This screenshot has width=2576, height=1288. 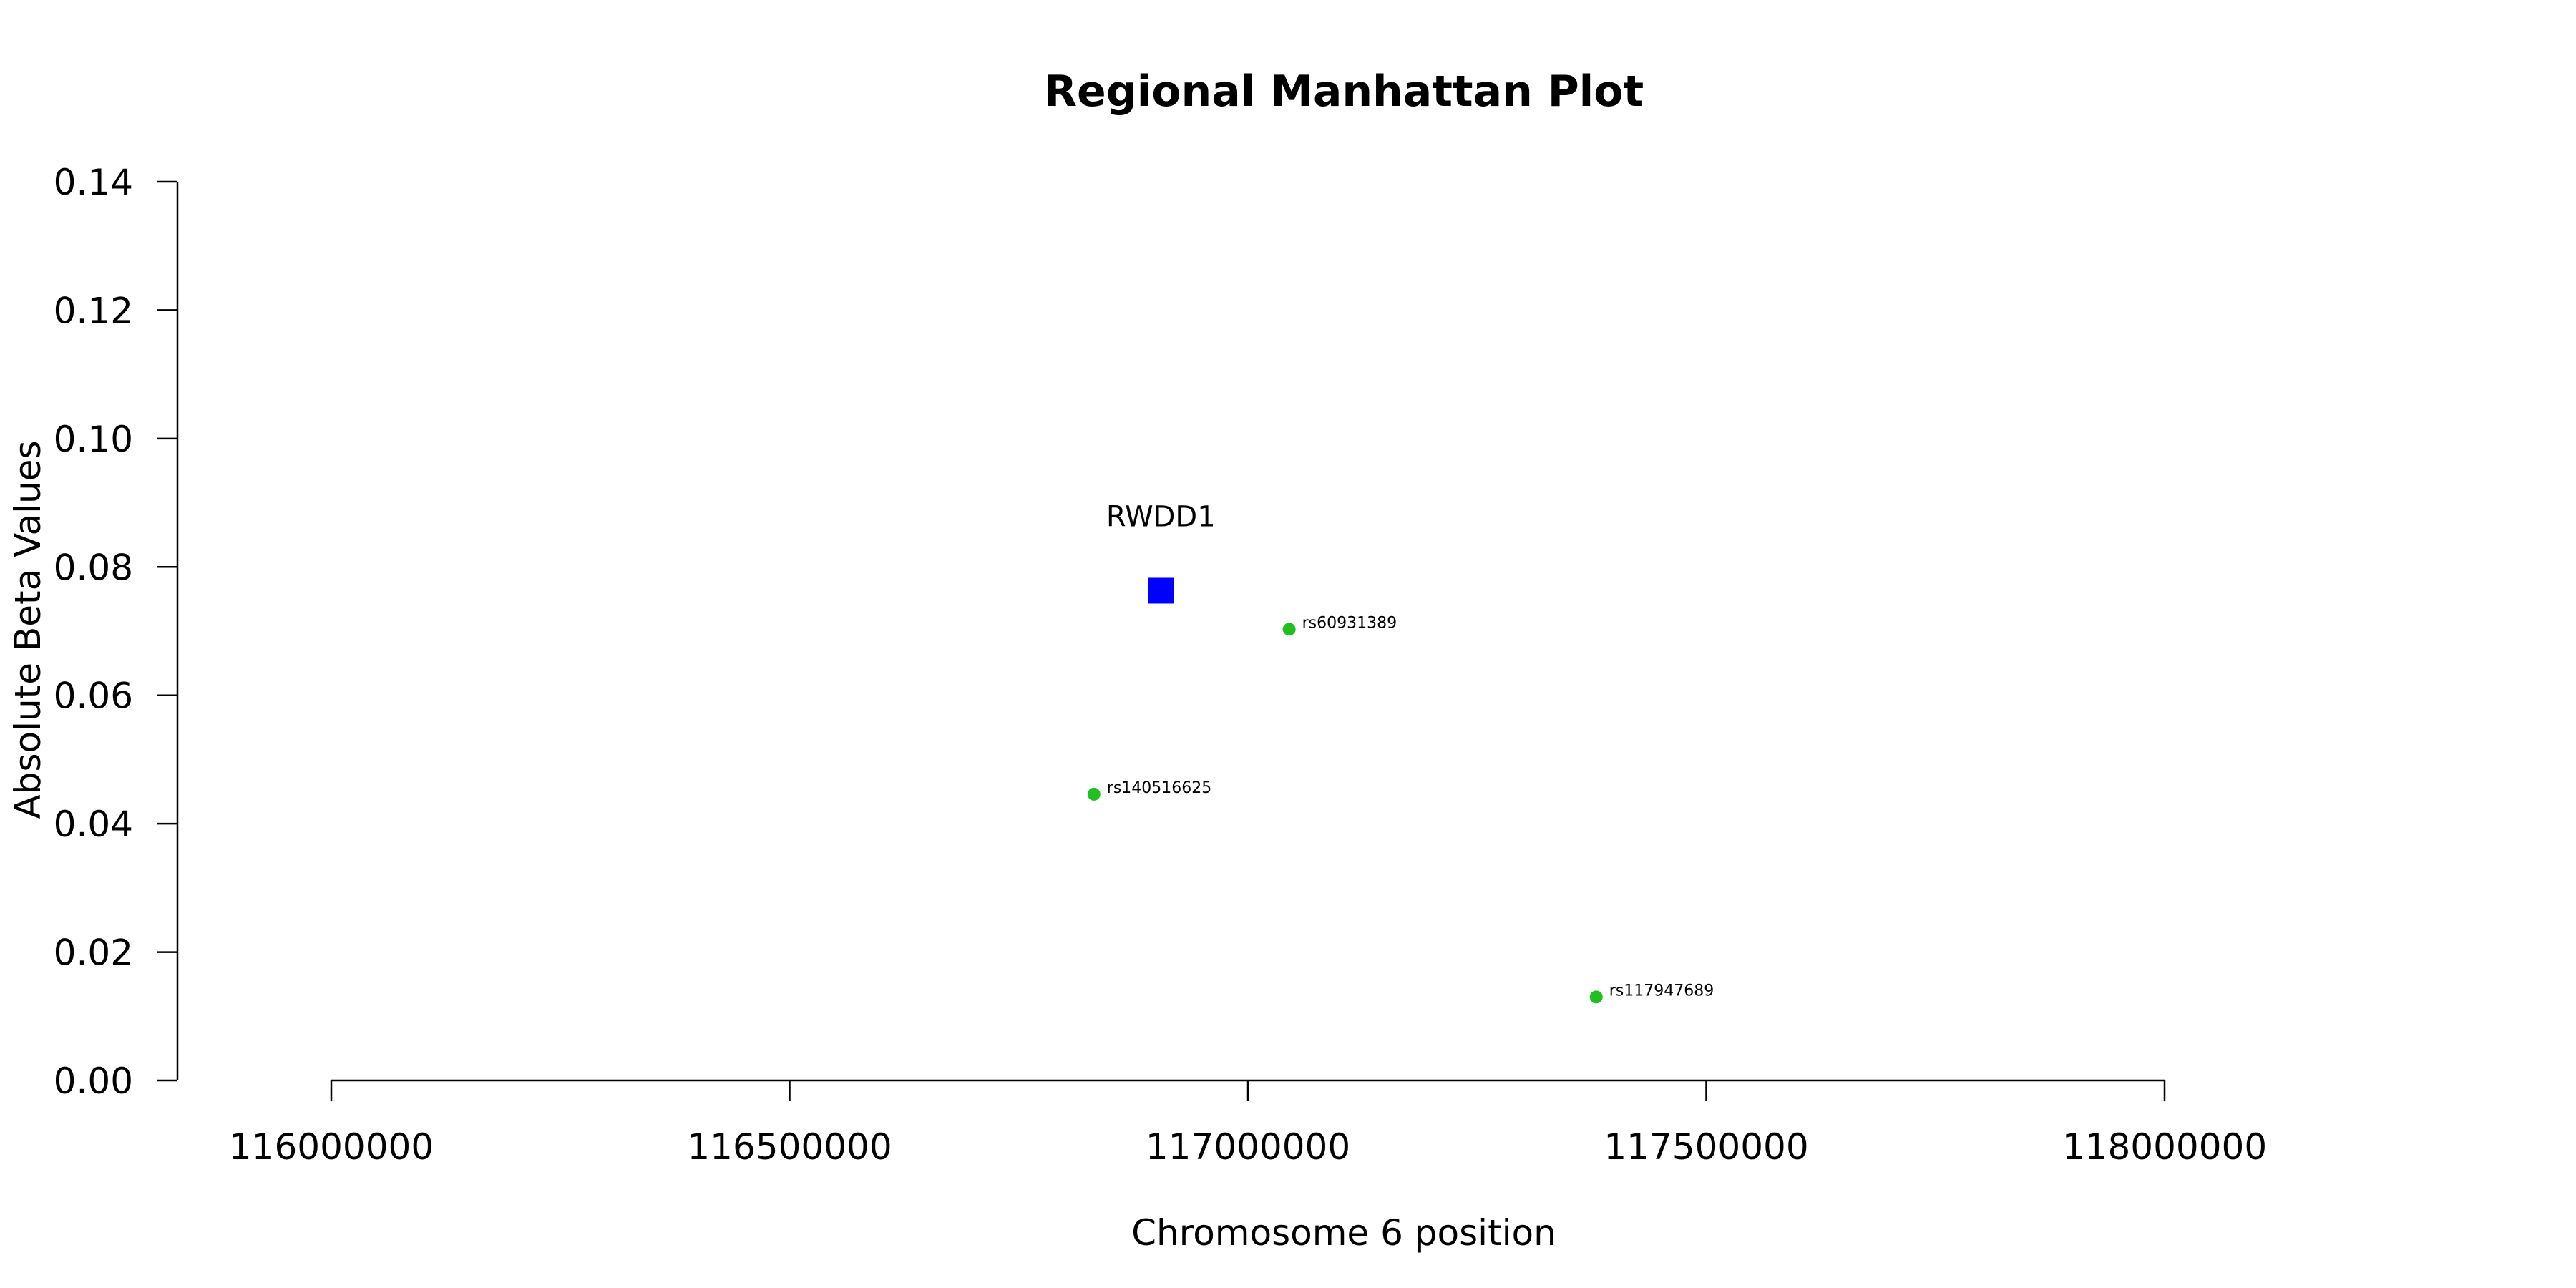 I want to click on snp-label: rs60931389, so click(x=1349, y=623).